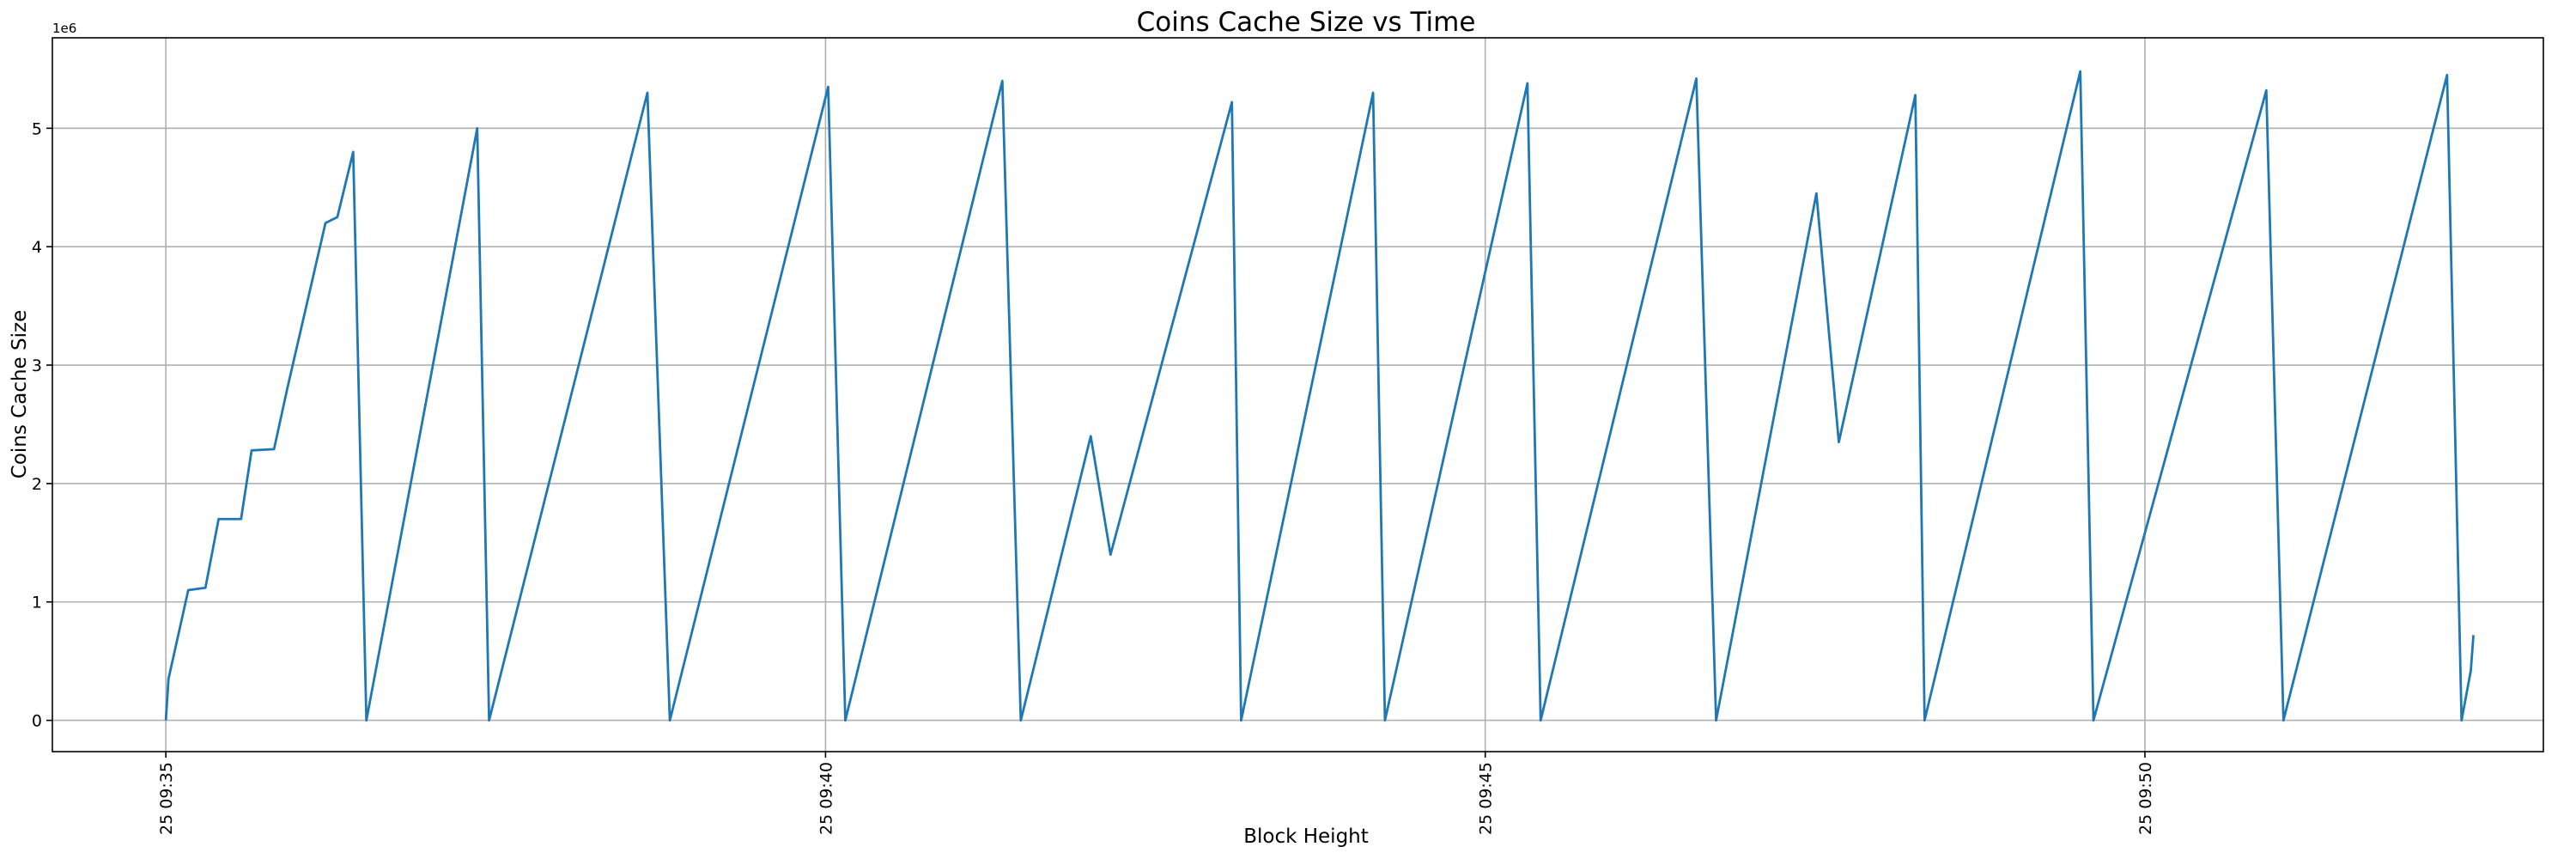 The width and height of the screenshot is (2576, 859). I want to click on y-tick-label: 1, so click(37, 603).